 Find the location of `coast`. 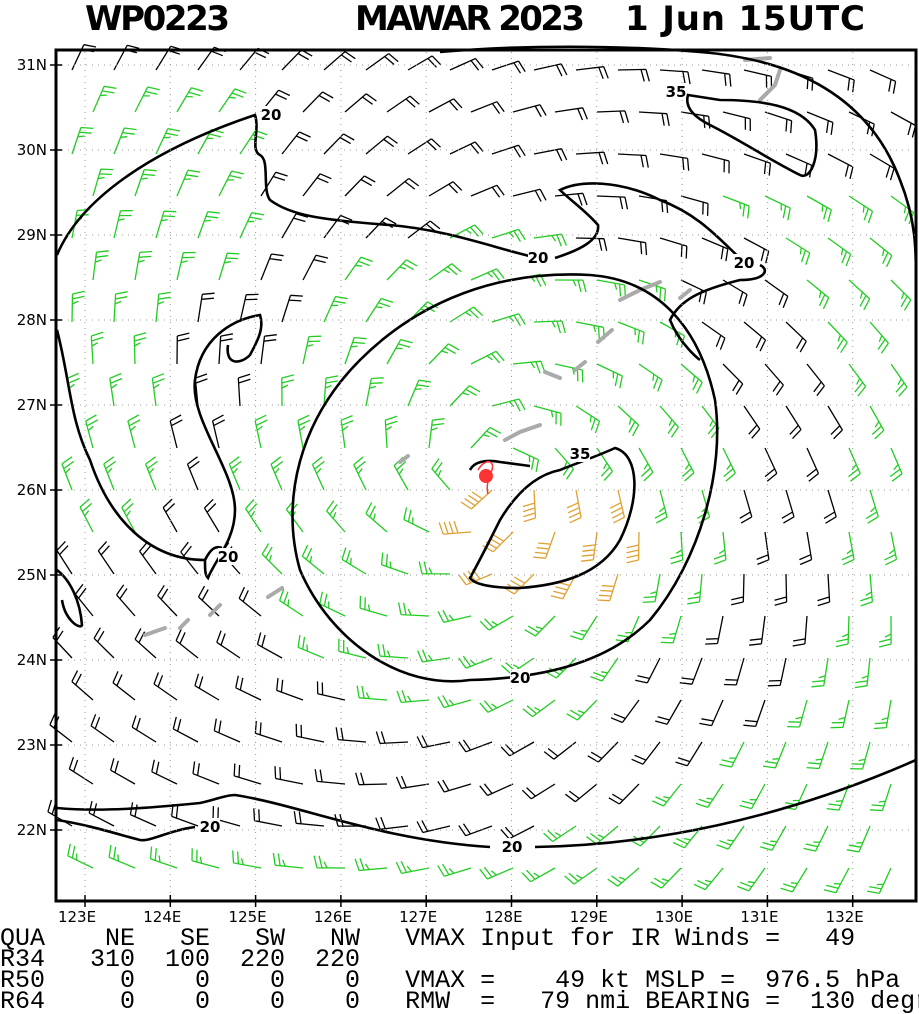

coast is located at coordinates (213, 611).